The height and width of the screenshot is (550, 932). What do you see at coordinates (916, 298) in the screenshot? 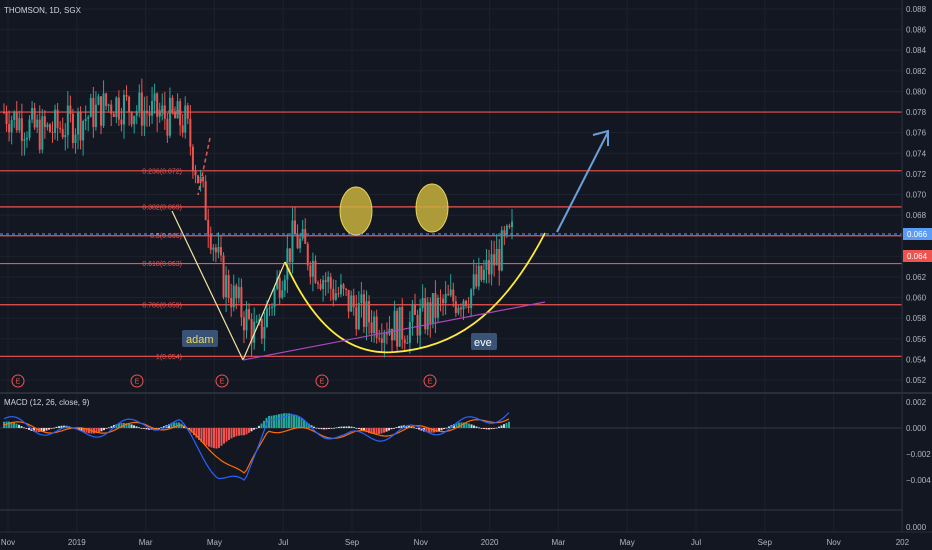
I see `price-tick-label: 0.060` at bounding box center [916, 298].